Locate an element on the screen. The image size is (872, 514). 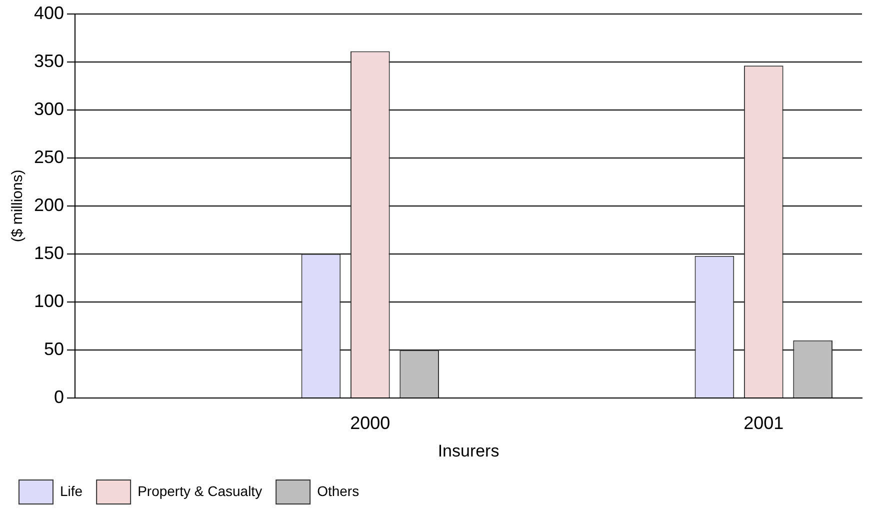
x-axis-title: Insurers is located at coordinates (469, 450).